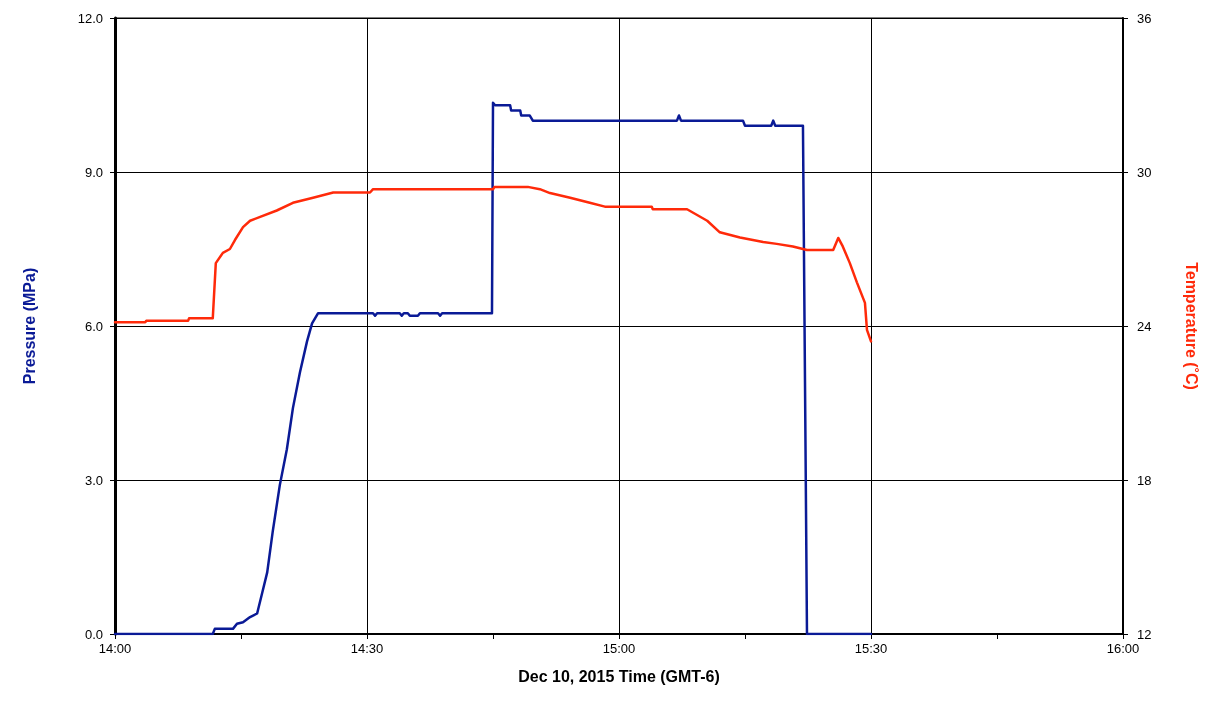 The image size is (1210, 703). What do you see at coordinates (619, 676) in the screenshot?
I see `x-axis-title: Dec 10, 2015 Time (GMT-6)` at bounding box center [619, 676].